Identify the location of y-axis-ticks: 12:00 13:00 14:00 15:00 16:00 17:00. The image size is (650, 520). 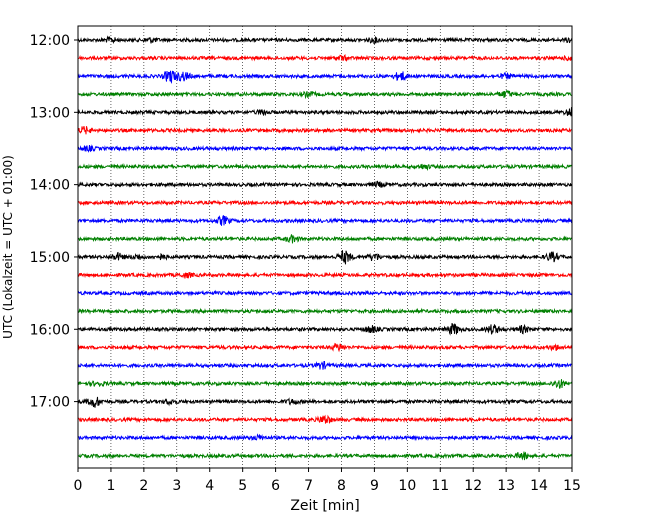
(54, 222).